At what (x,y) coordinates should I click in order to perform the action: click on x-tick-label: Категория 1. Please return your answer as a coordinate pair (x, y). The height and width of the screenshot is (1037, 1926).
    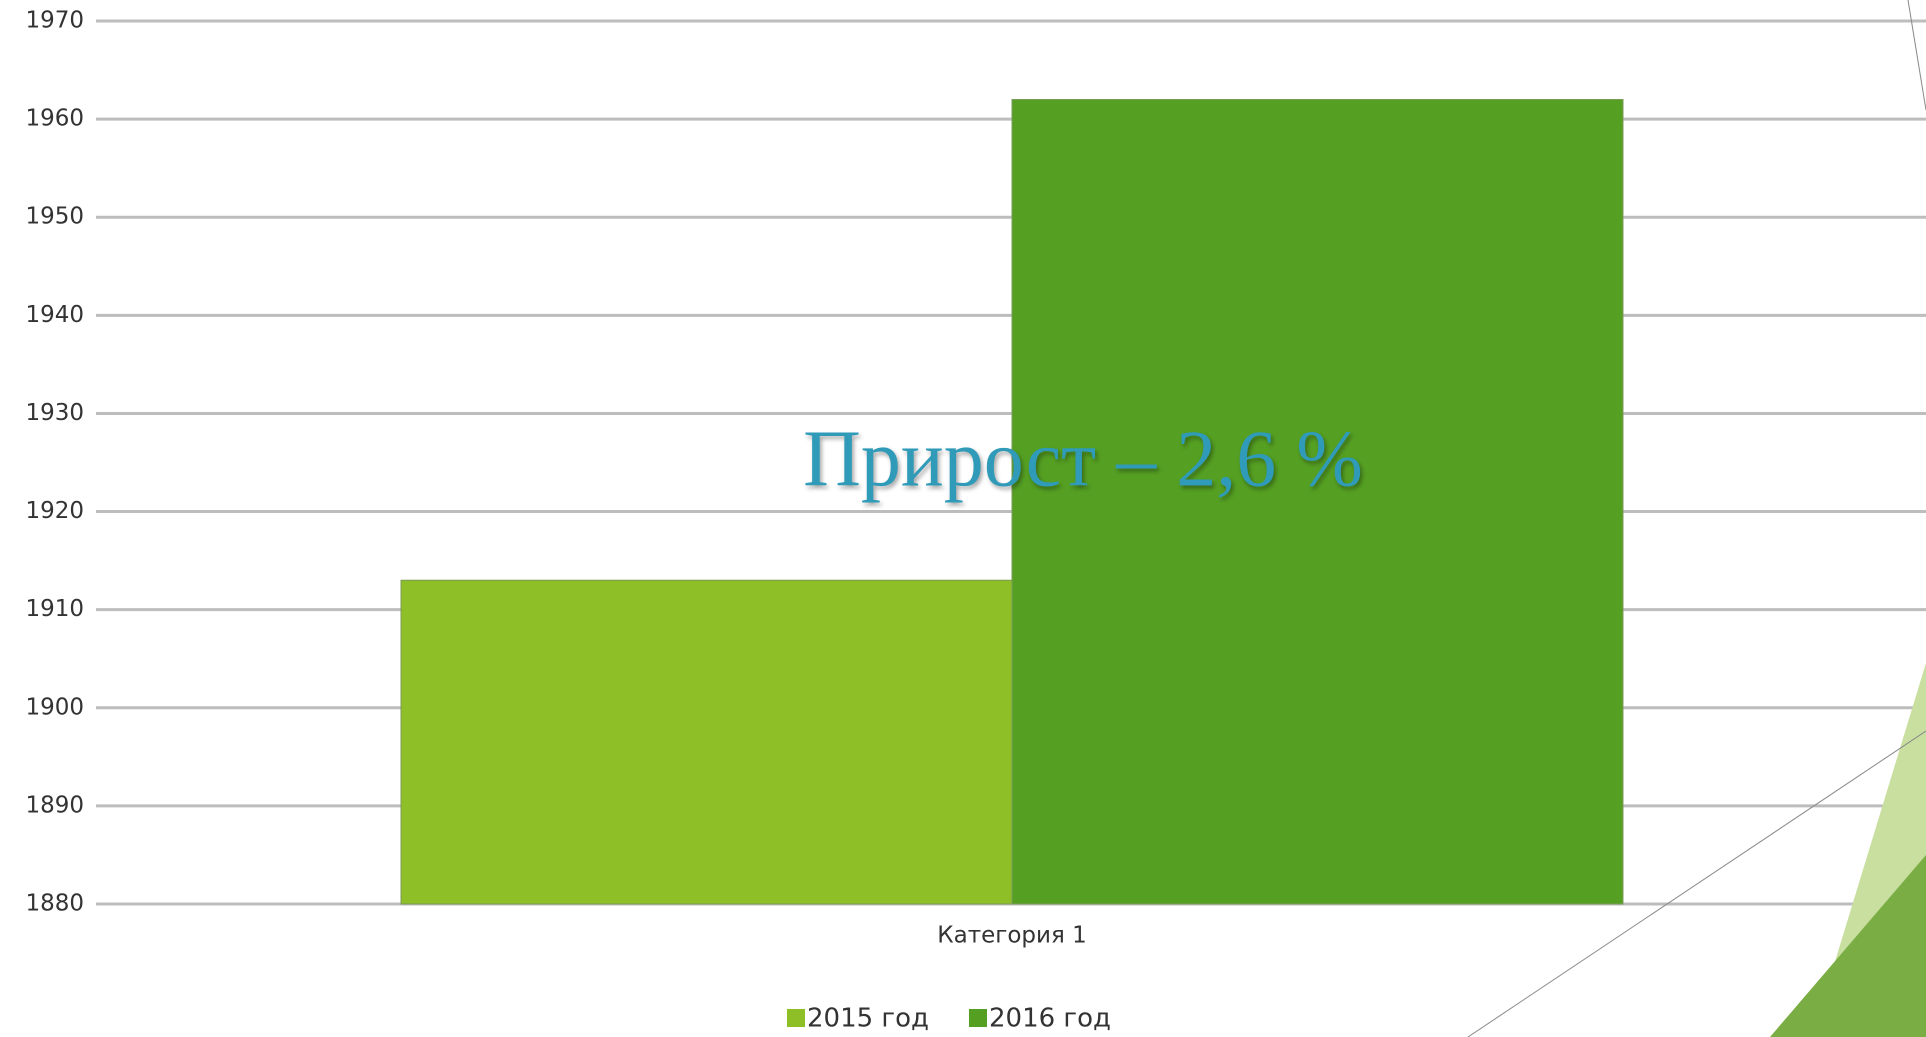
    Looking at the image, I should click on (1011, 936).